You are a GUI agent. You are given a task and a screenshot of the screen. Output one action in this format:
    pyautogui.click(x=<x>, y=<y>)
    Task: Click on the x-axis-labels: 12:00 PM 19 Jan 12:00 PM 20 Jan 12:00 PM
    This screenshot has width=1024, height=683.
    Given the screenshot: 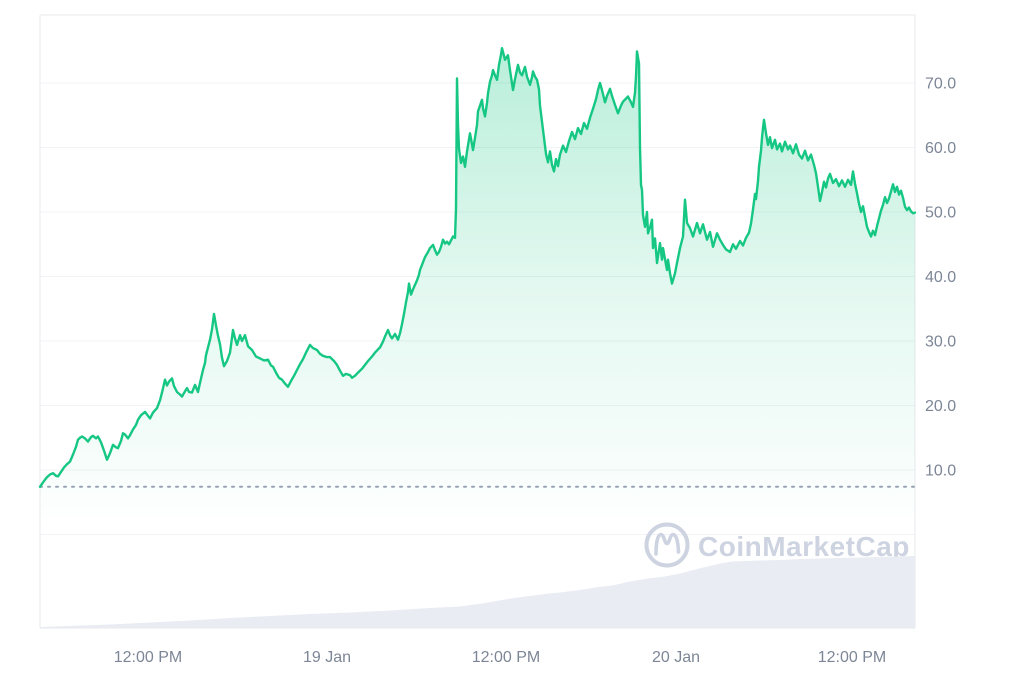 What is the action you would take?
    pyautogui.click(x=500, y=657)
    